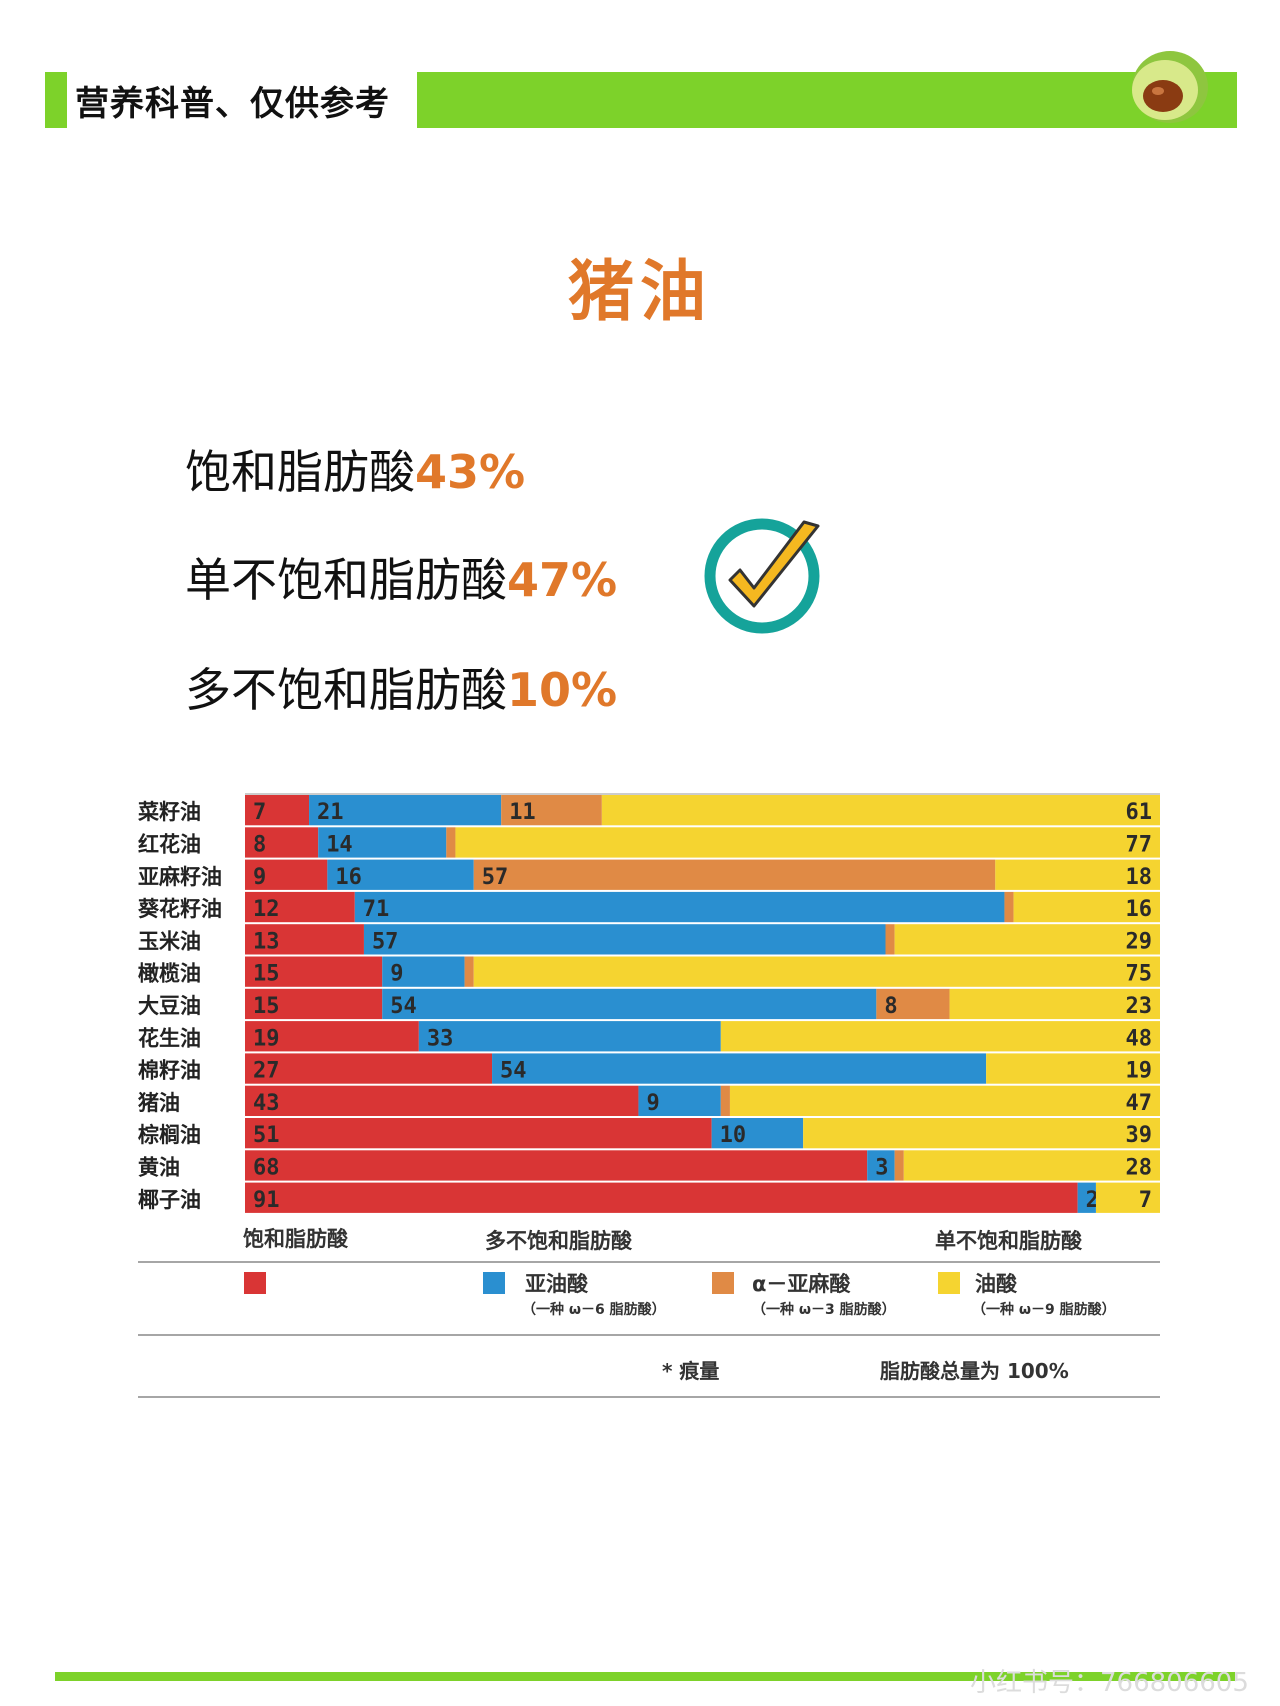  Describe the element at coordinates (594, 1309) in the screenshot. I see `legend-note-linoleic: （一种 ω－6 脂肪酸）` at that location.